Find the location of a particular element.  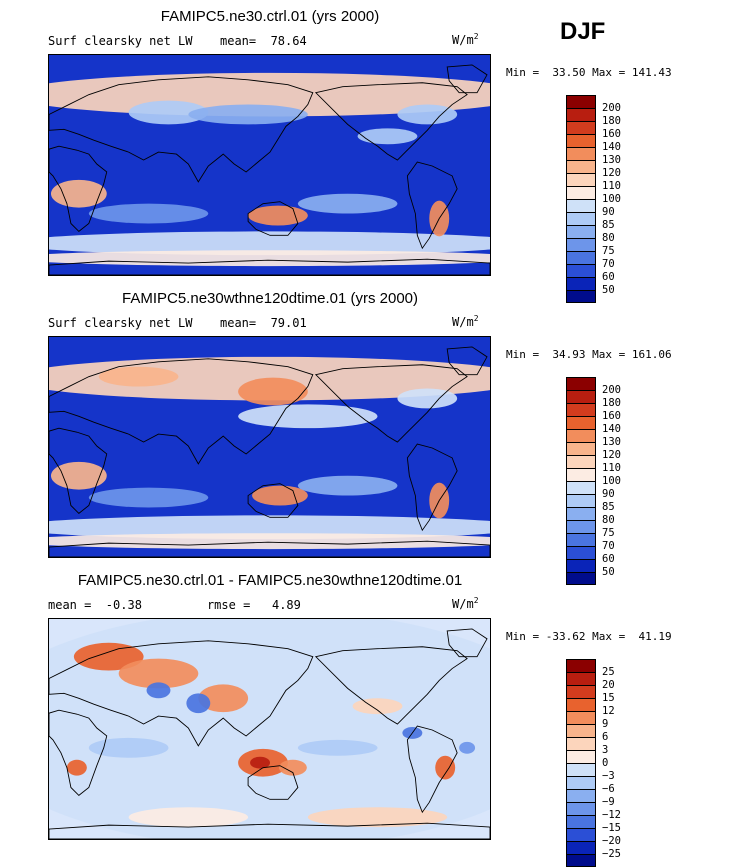

colorbar-tick-label: 15 is located at coordinates (608, 698).